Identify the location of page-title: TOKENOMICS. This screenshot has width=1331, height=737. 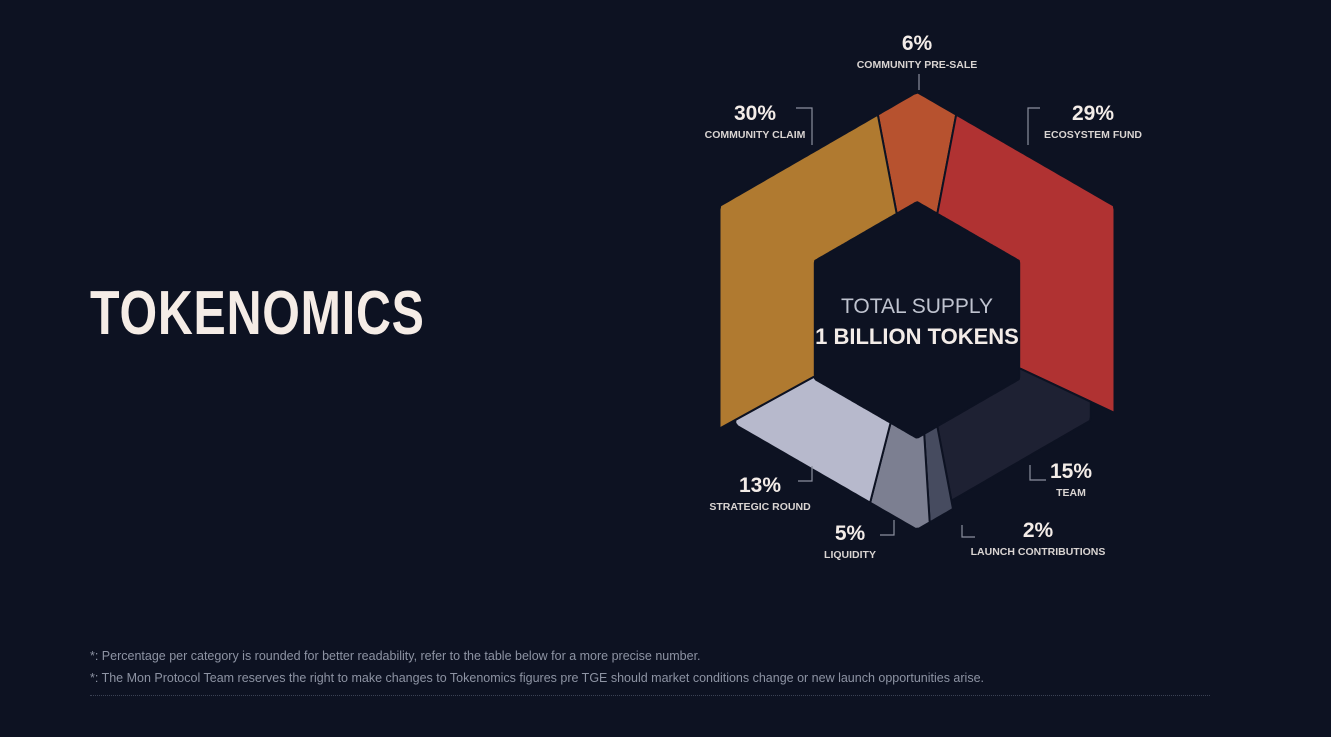
(257, 313).